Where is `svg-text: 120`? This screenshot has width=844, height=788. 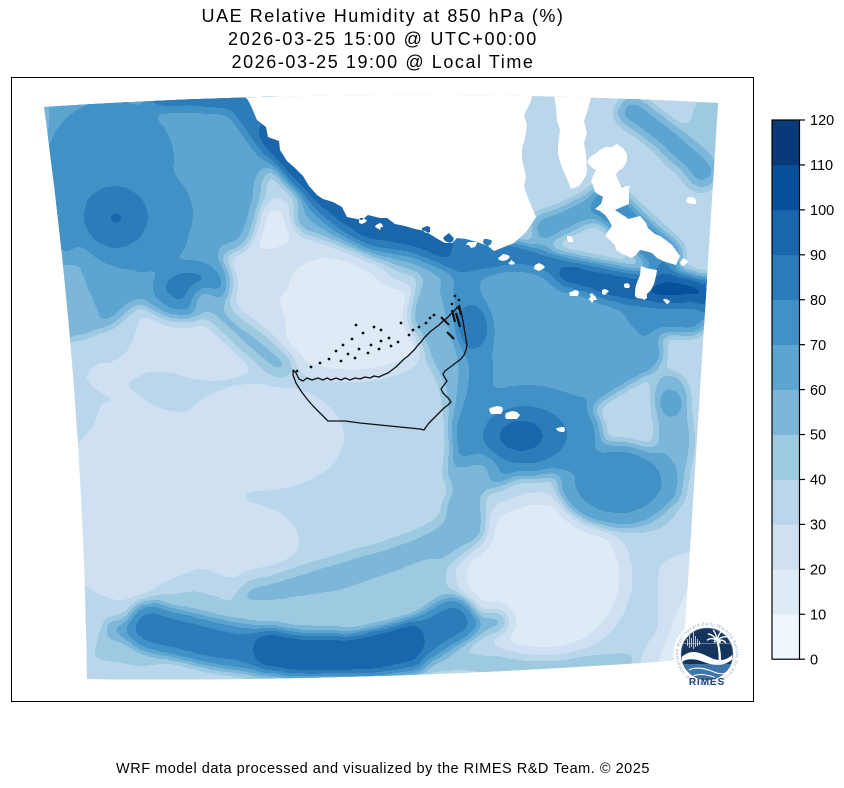
svg-text: 120 is located at coordinates (822, 121).